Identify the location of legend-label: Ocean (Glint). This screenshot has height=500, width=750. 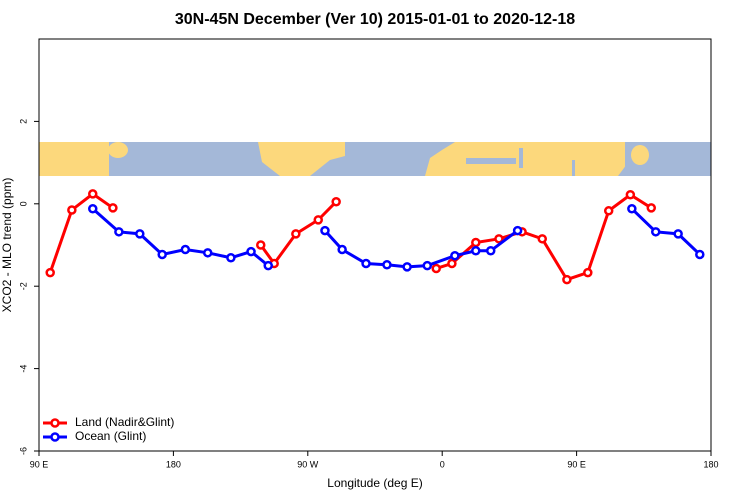
(110, 436).